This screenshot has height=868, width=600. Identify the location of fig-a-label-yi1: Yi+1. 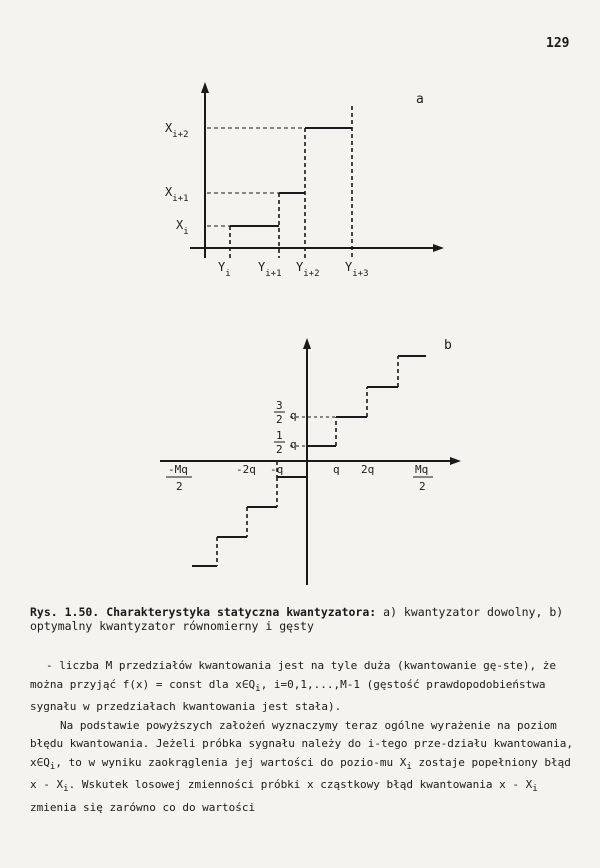
(270, 269).